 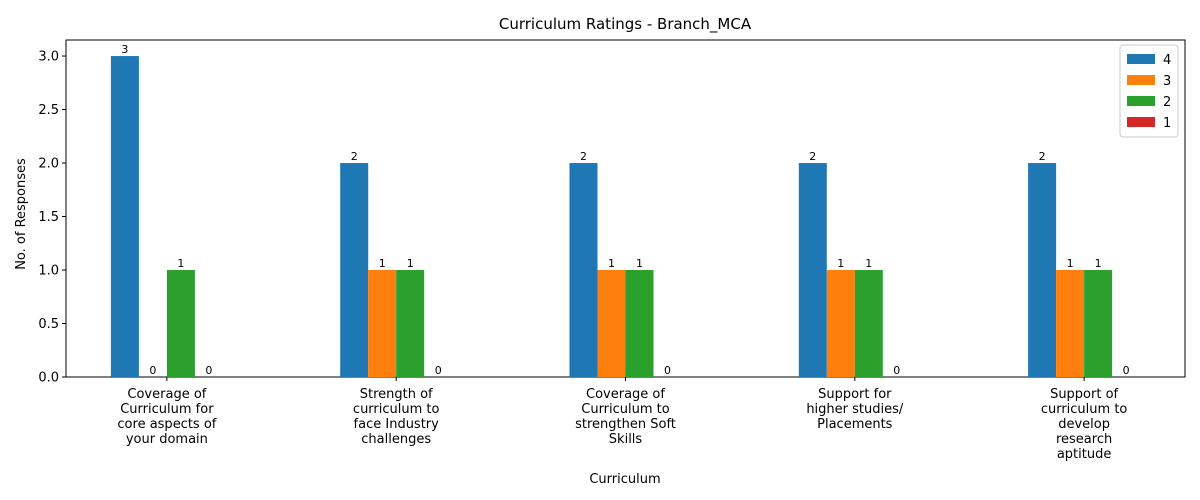 I want to click on y-tick-label: 3.0, so click(x=48, y=57).